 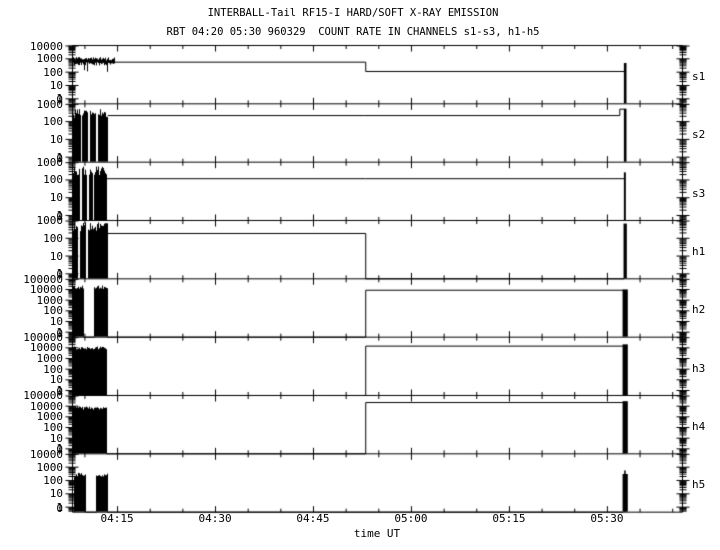 What do you see at coordinates (699, 193) in the screenshot?
I see `panel-label-s3: s3` at bounding box center [699, 193].